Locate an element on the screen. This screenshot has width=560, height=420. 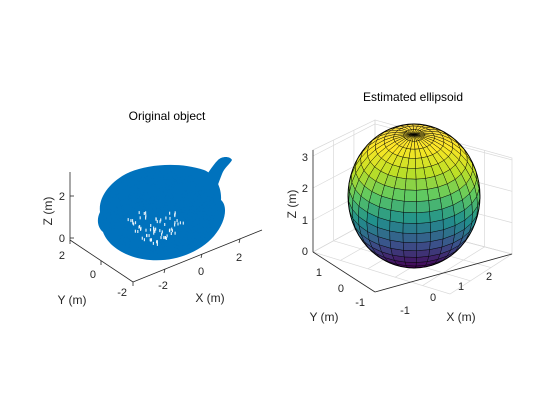
axis-lines-right is located at coordinates (412, 221).